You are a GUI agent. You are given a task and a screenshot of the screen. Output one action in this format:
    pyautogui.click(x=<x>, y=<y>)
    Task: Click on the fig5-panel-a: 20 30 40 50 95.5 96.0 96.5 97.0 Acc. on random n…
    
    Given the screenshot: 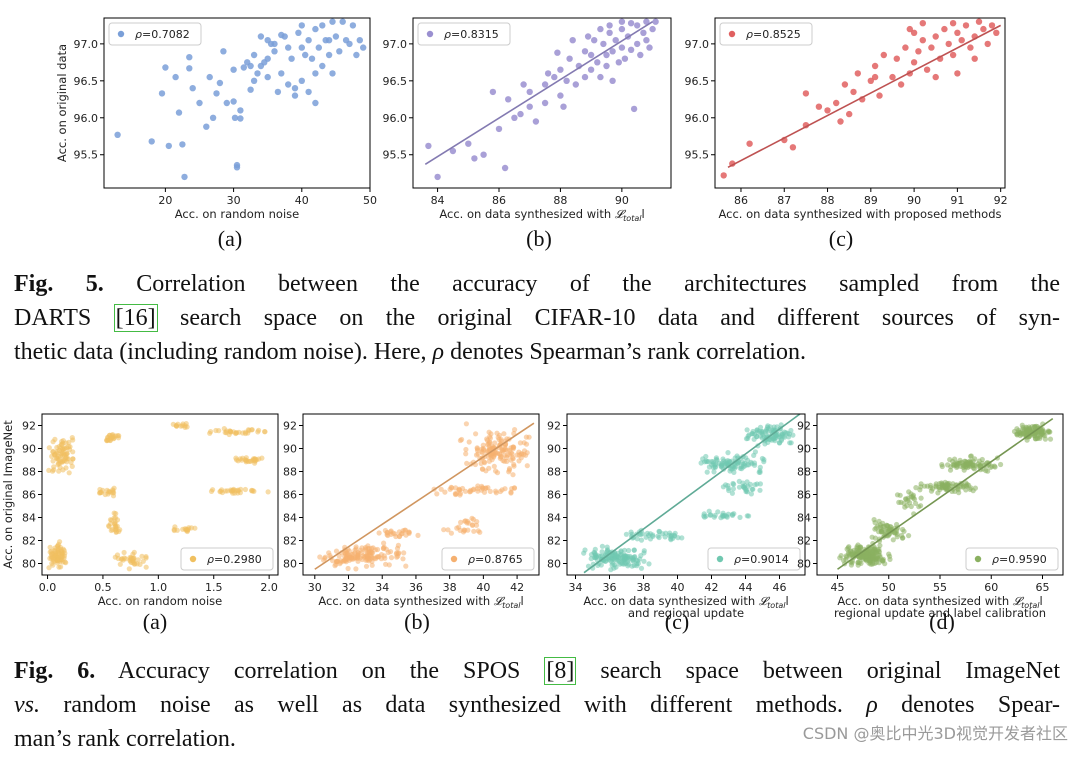 What is the action you would take?
    pyautogui.click(x=190, y=115)
    